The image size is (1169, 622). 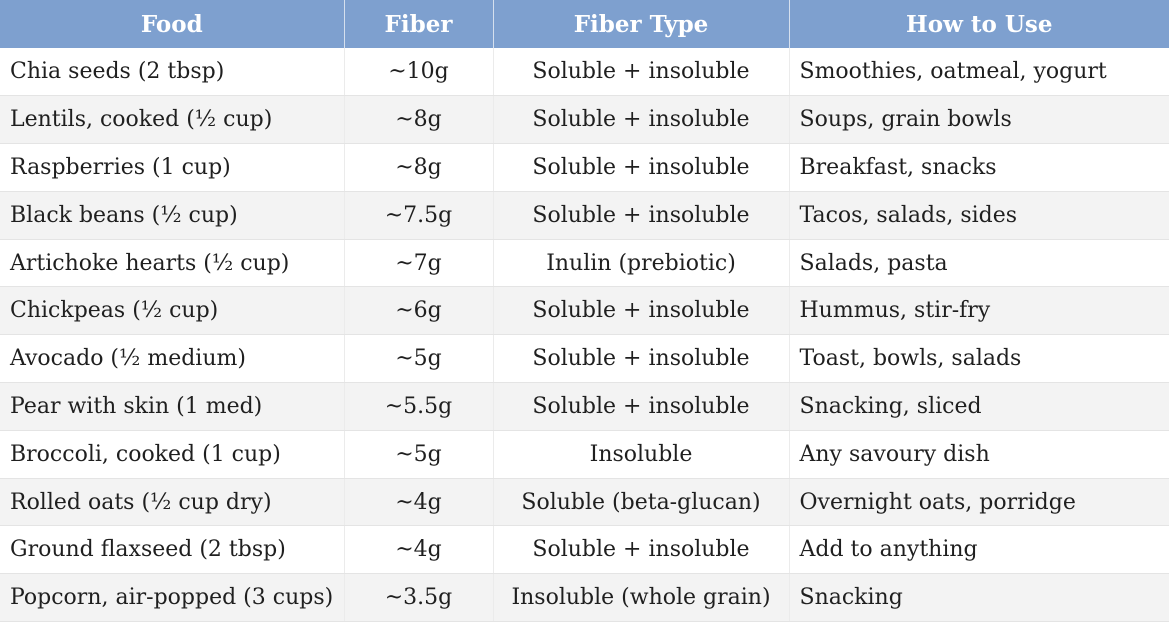 What do you see at coordinates (172, 215) in the screenshot?
I see `cell-food: Black beans (½ cup)` at bounding box center [172, 215].